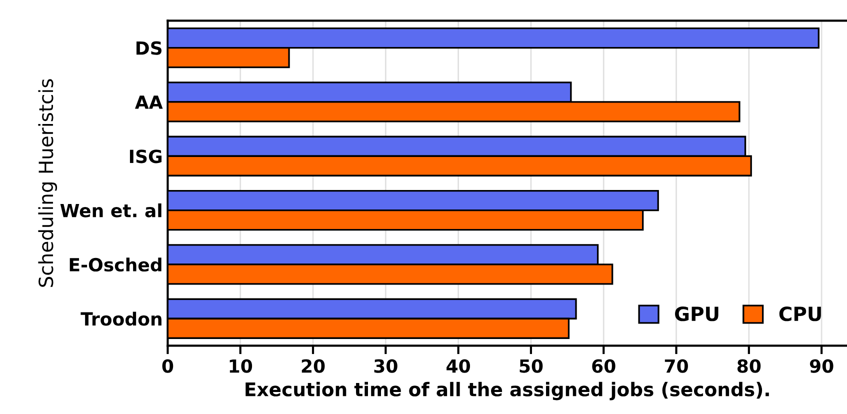  What do you see at coordinates (800, 314) in the screenshot?
I see `legend-label: CPU` at bounding box center [800, 314].